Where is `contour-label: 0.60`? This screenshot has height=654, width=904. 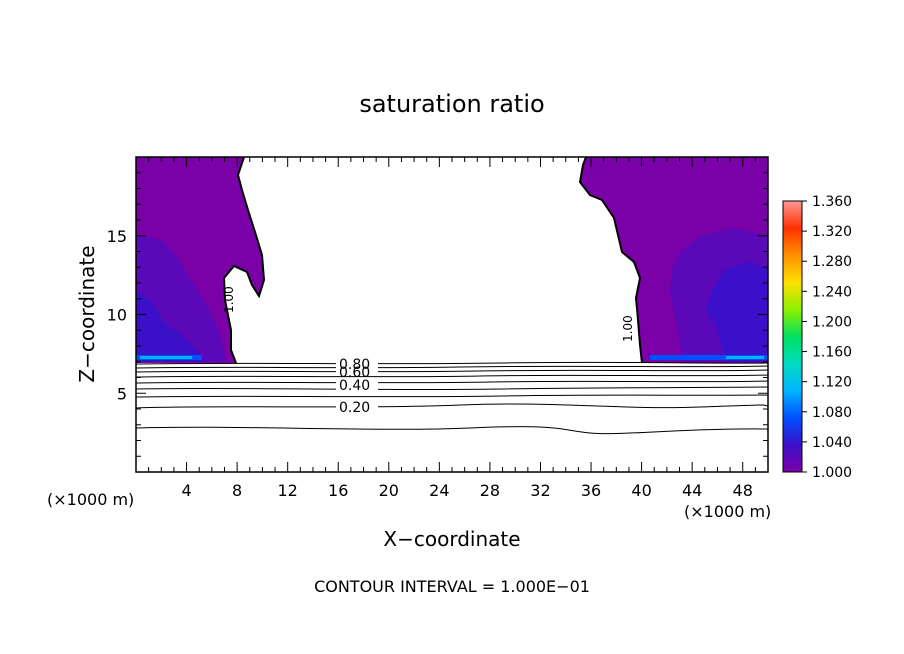 contour-label: 0.60 is located at coordinates (354, 373).